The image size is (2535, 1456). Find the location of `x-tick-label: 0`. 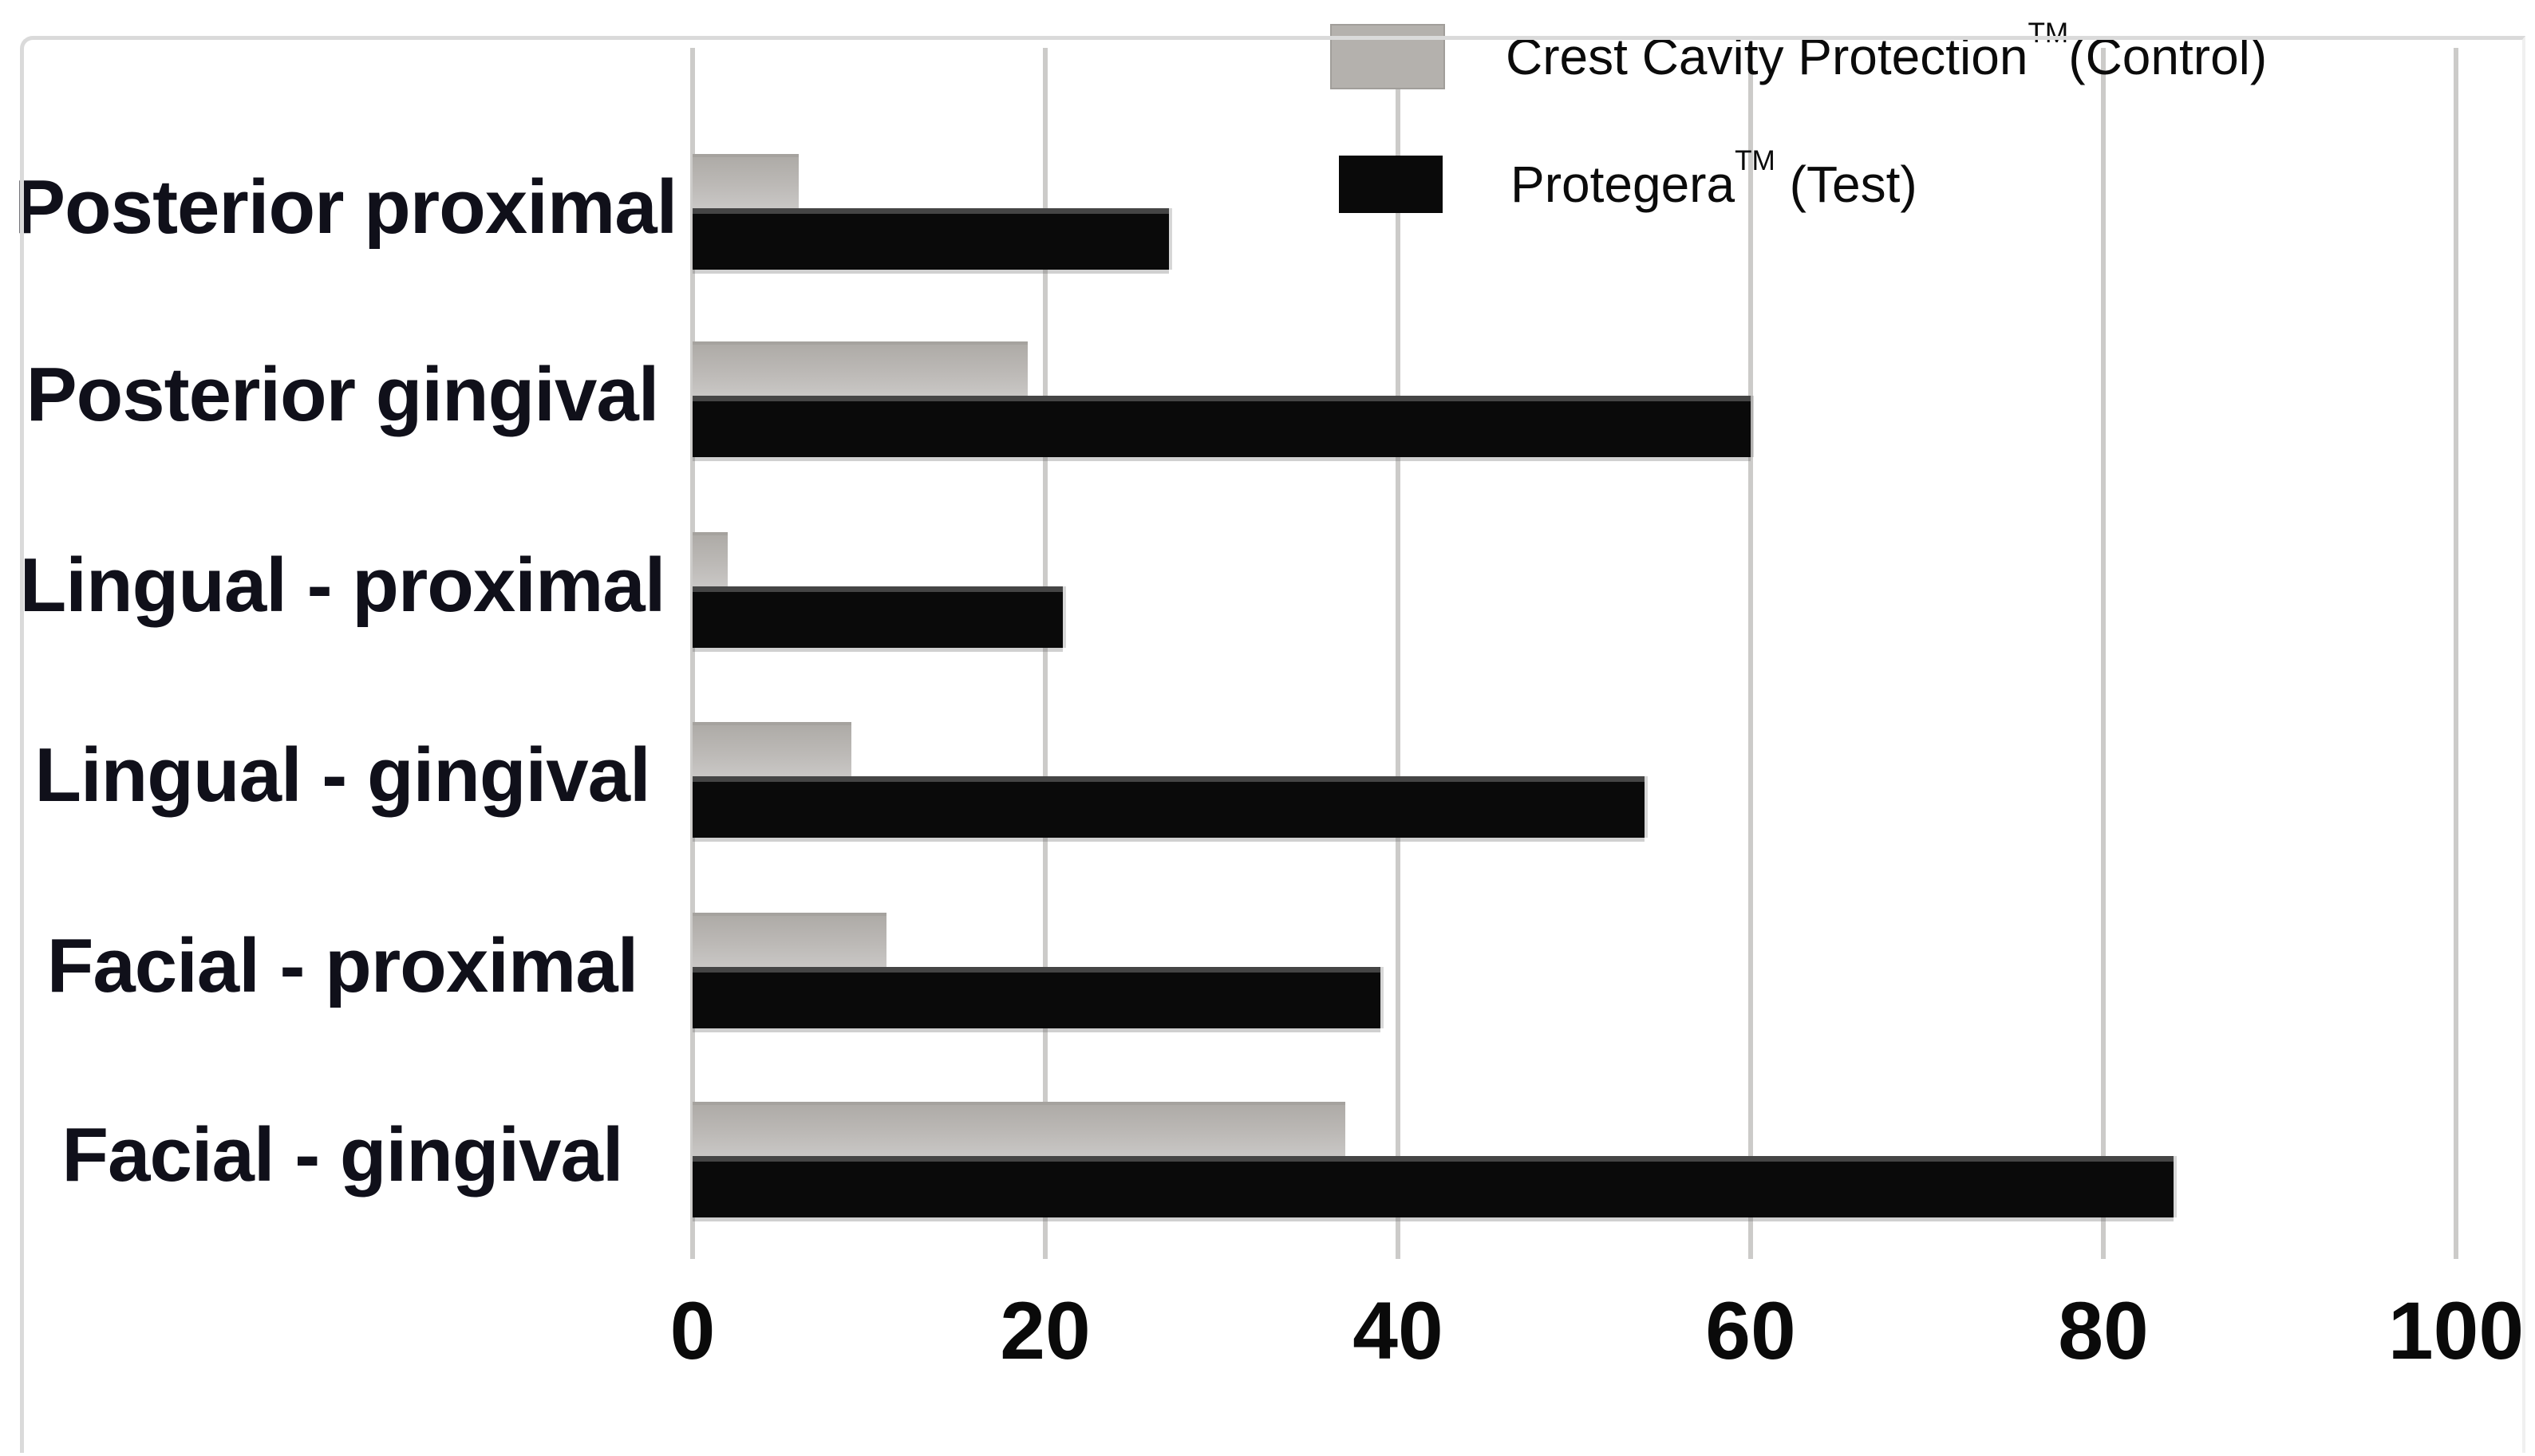

x-tick-label: 0 is located at coordinates (692, 1330).